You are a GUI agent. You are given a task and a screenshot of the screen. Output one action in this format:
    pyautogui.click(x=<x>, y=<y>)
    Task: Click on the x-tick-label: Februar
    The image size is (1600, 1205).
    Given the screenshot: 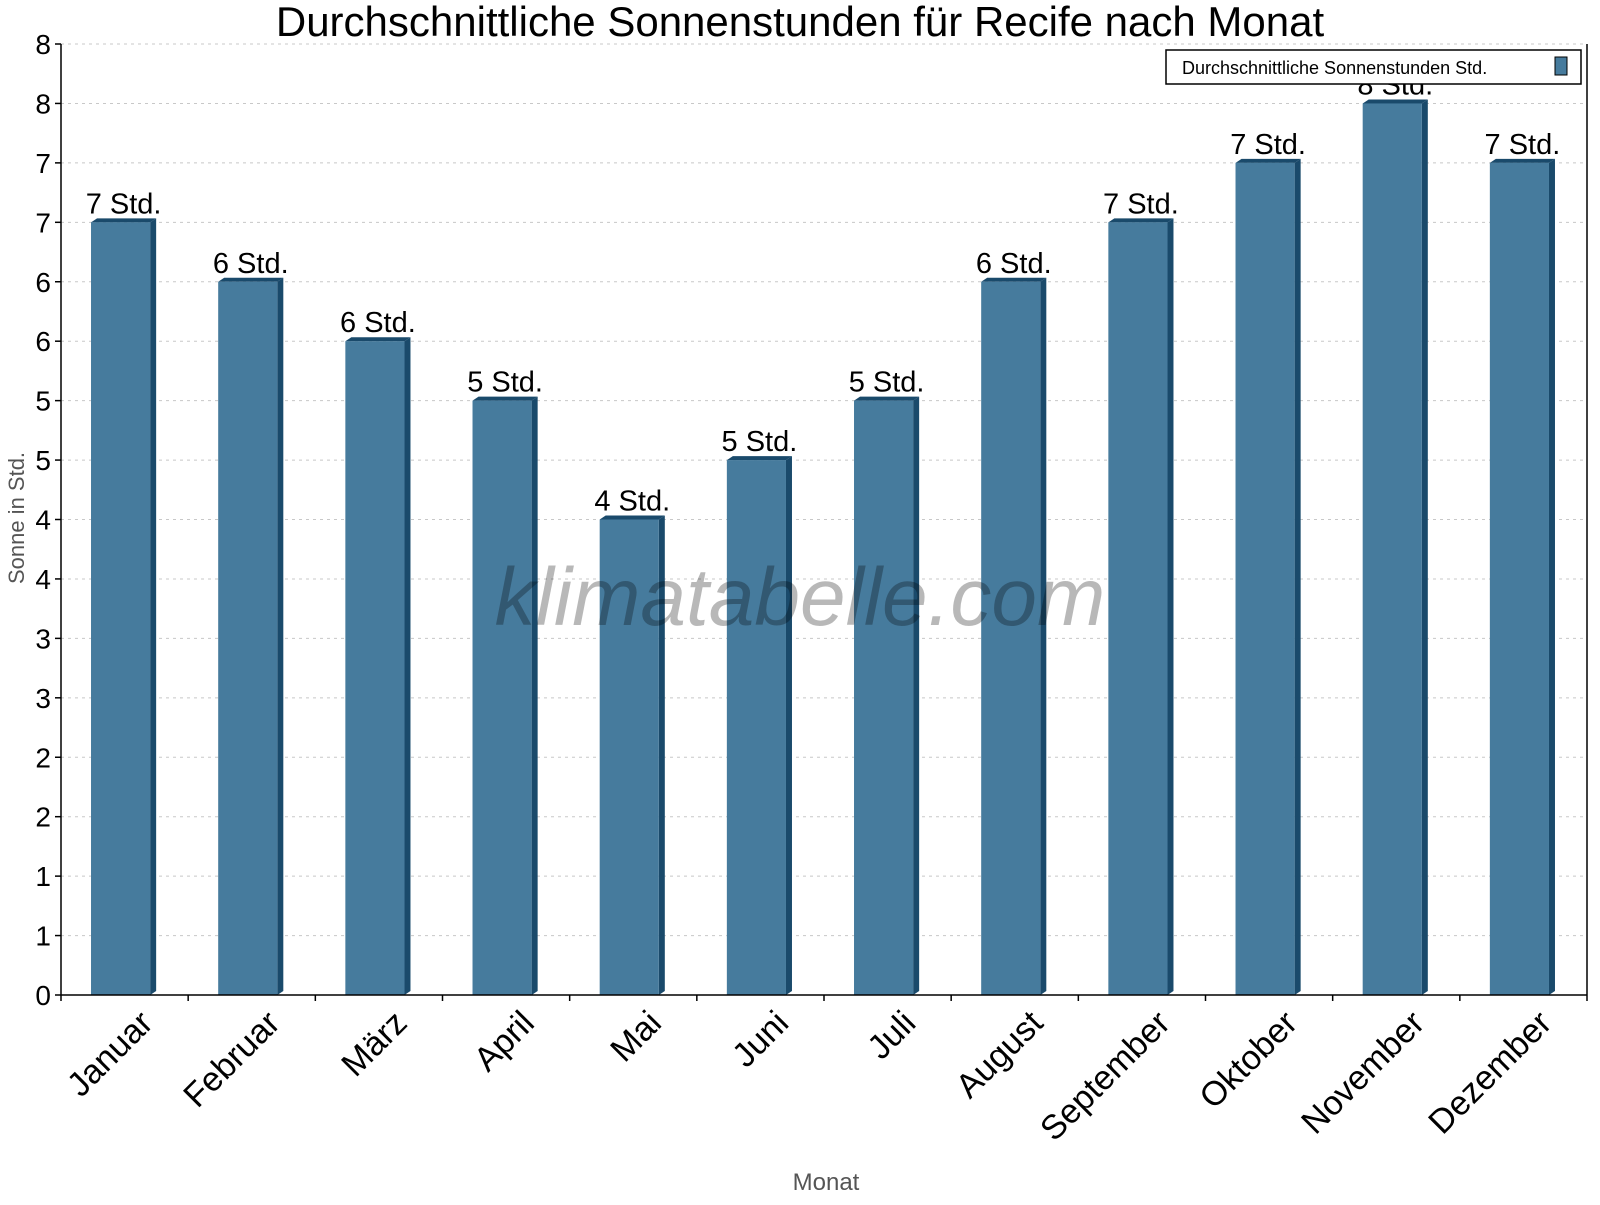 What is the action you would take?
    pyautogui.click(x=231, y=1059)
    